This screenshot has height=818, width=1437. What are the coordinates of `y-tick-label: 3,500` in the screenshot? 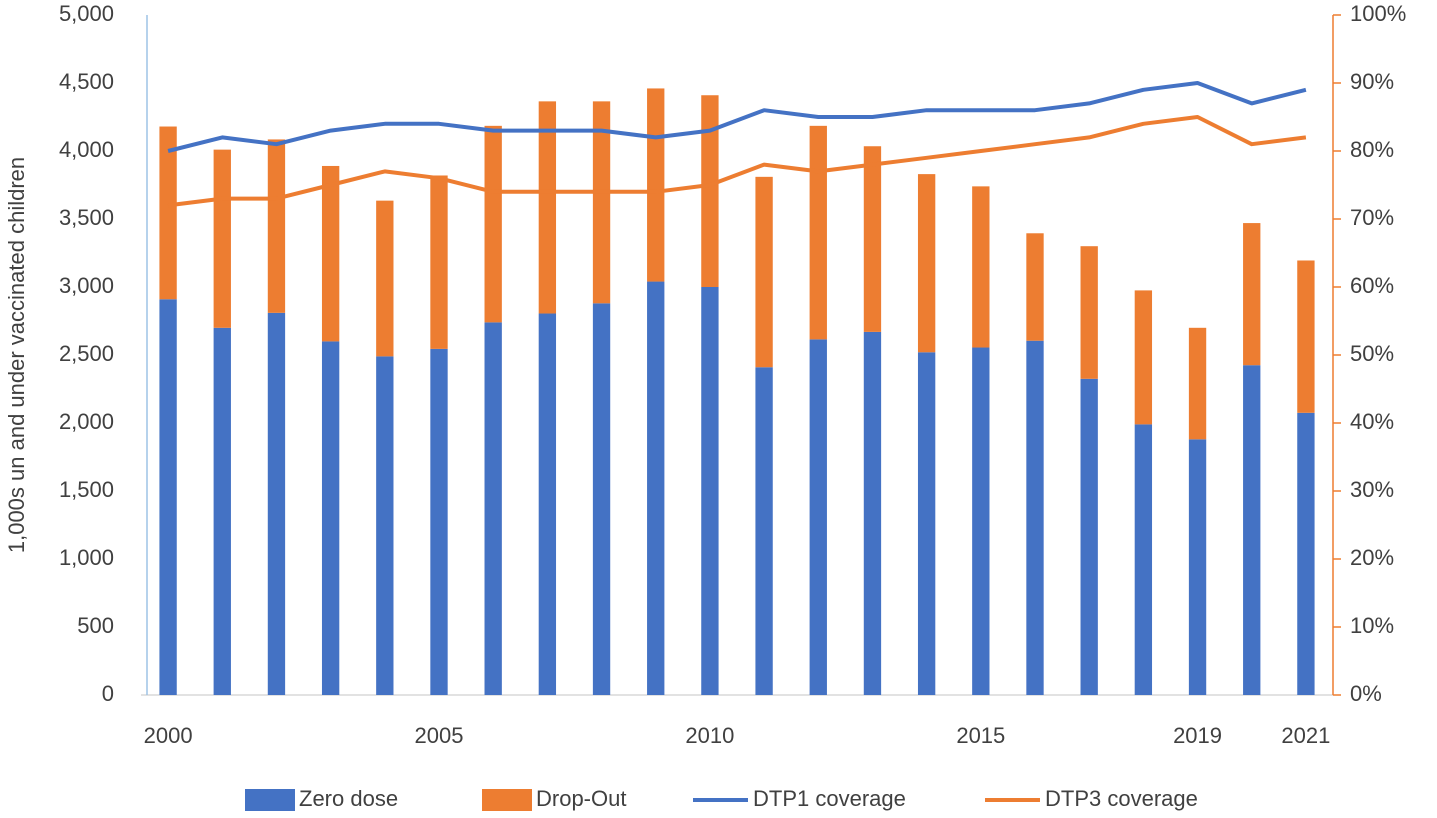 It's located at (86, 217).